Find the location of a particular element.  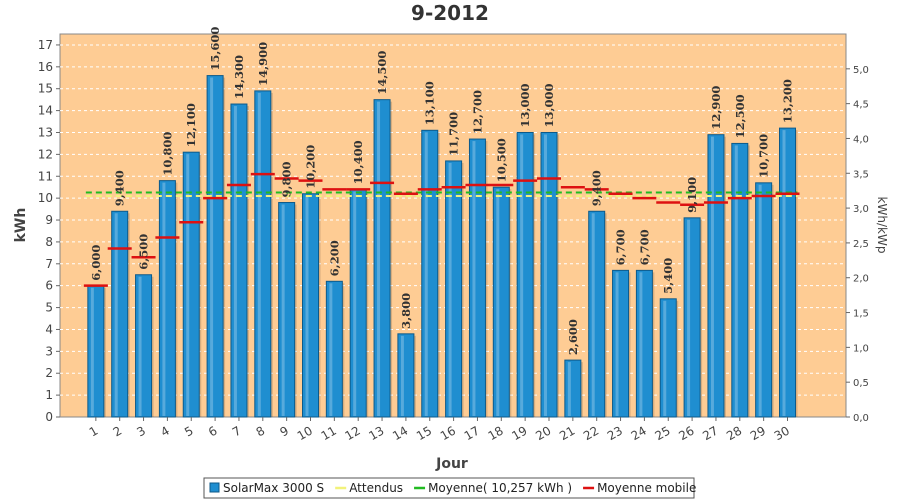

x-tick-label: 11 is located at coordinates (329, 433).